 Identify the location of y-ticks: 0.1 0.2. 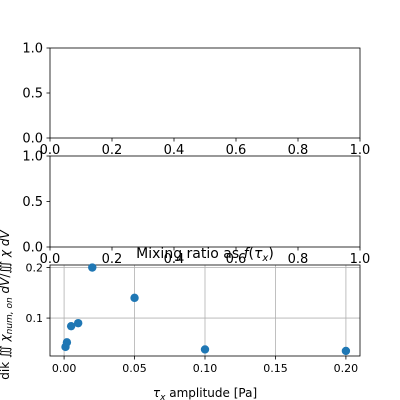
(38, 293).